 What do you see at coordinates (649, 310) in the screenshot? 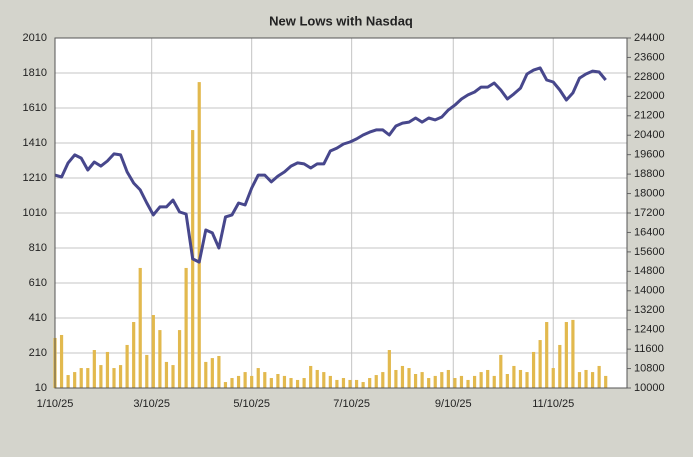
I see `y2-tick-label: 13200` at bounding box center [649, 310].